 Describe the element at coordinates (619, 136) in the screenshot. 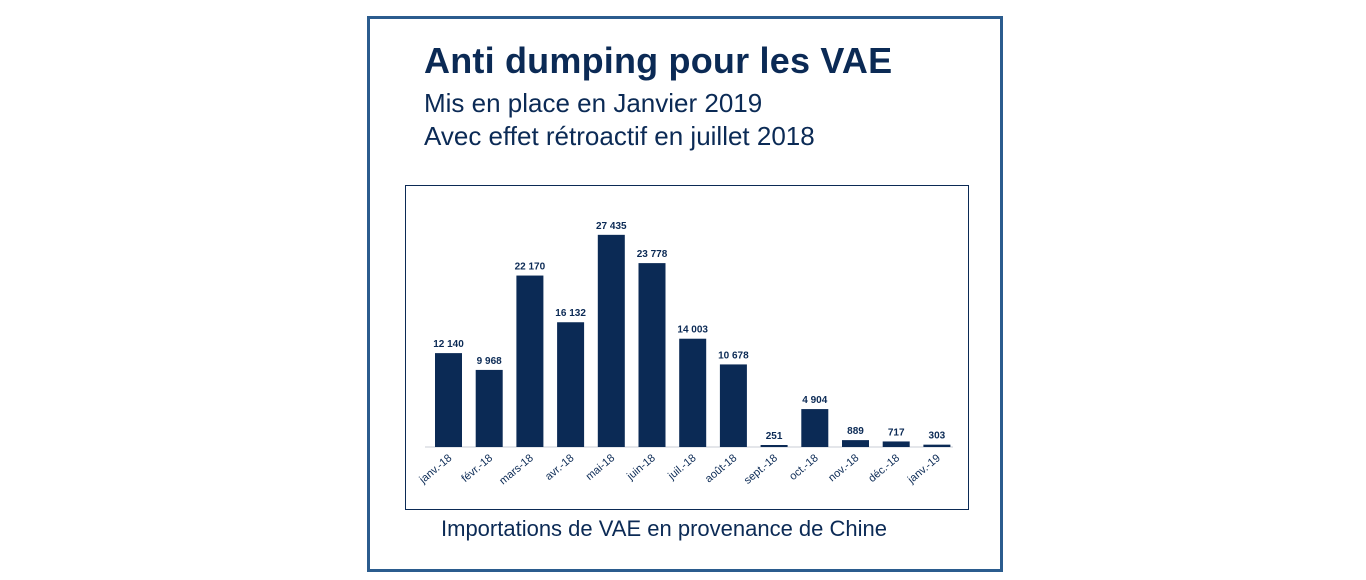

I see `chart-subtitle-2: Avec effet rétroactif en juillet 2018` at that location.